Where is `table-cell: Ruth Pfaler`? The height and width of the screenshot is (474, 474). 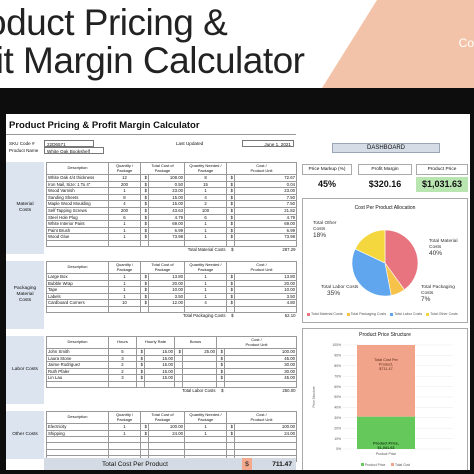
table-cell: Ruth Pfaler is located at coordinates (77, 371).